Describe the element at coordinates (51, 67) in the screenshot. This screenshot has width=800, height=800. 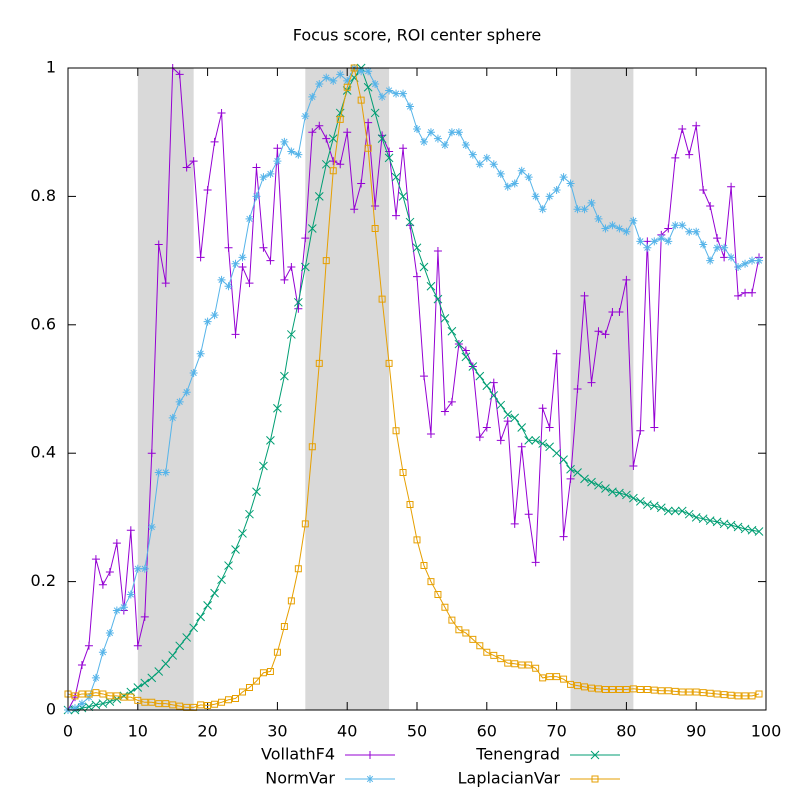
I see `y-tick-label: 1` at that location.